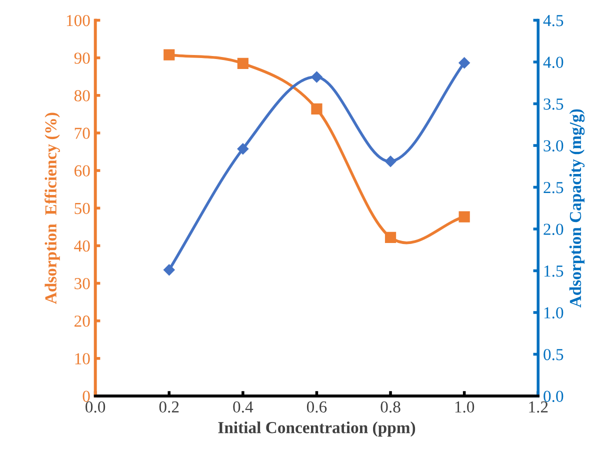 Image resolution: width=615 pixels, height=450 pixels. I want to click on y2-axis-title: Adsorption Capacity (mg/g), so click(577, 208).